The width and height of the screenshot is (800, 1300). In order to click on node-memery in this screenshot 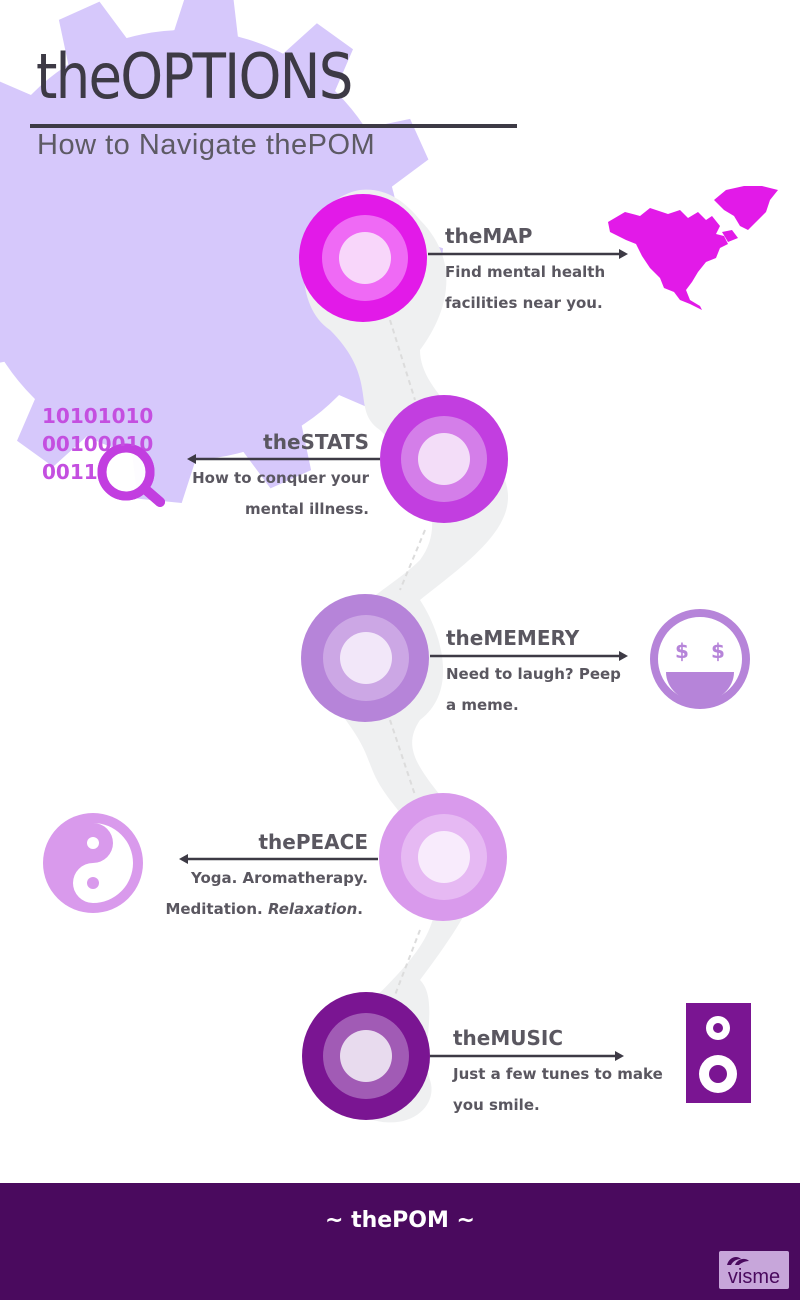, I will do `click(365, 658)`.